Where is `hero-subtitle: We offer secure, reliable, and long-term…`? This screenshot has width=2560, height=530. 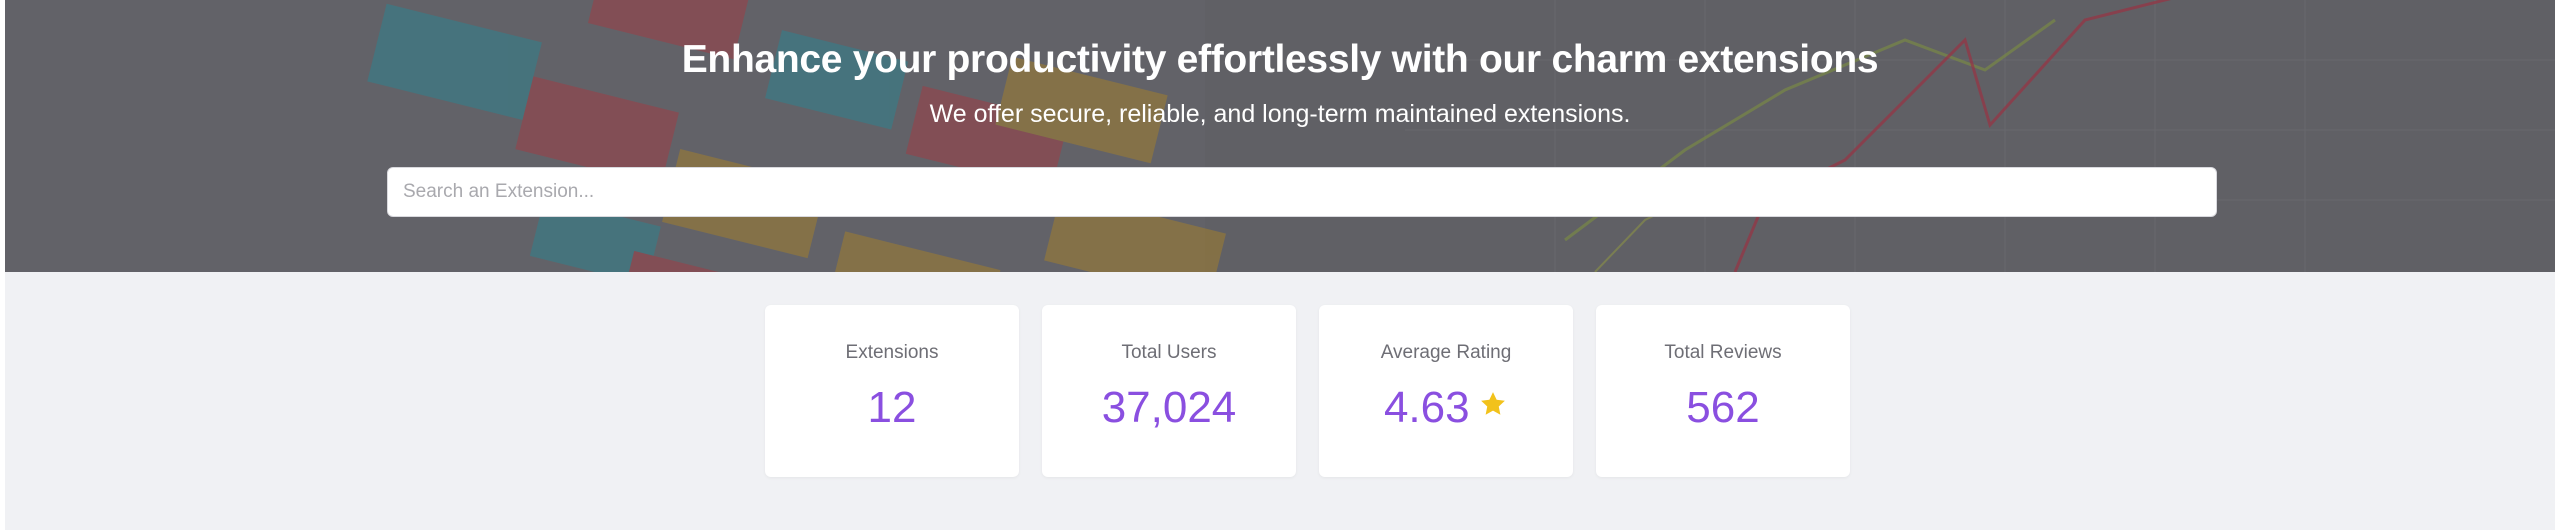 hero-subtitle: We offer secure, reliable, and long-term… is located at coordinates (1280, 114).